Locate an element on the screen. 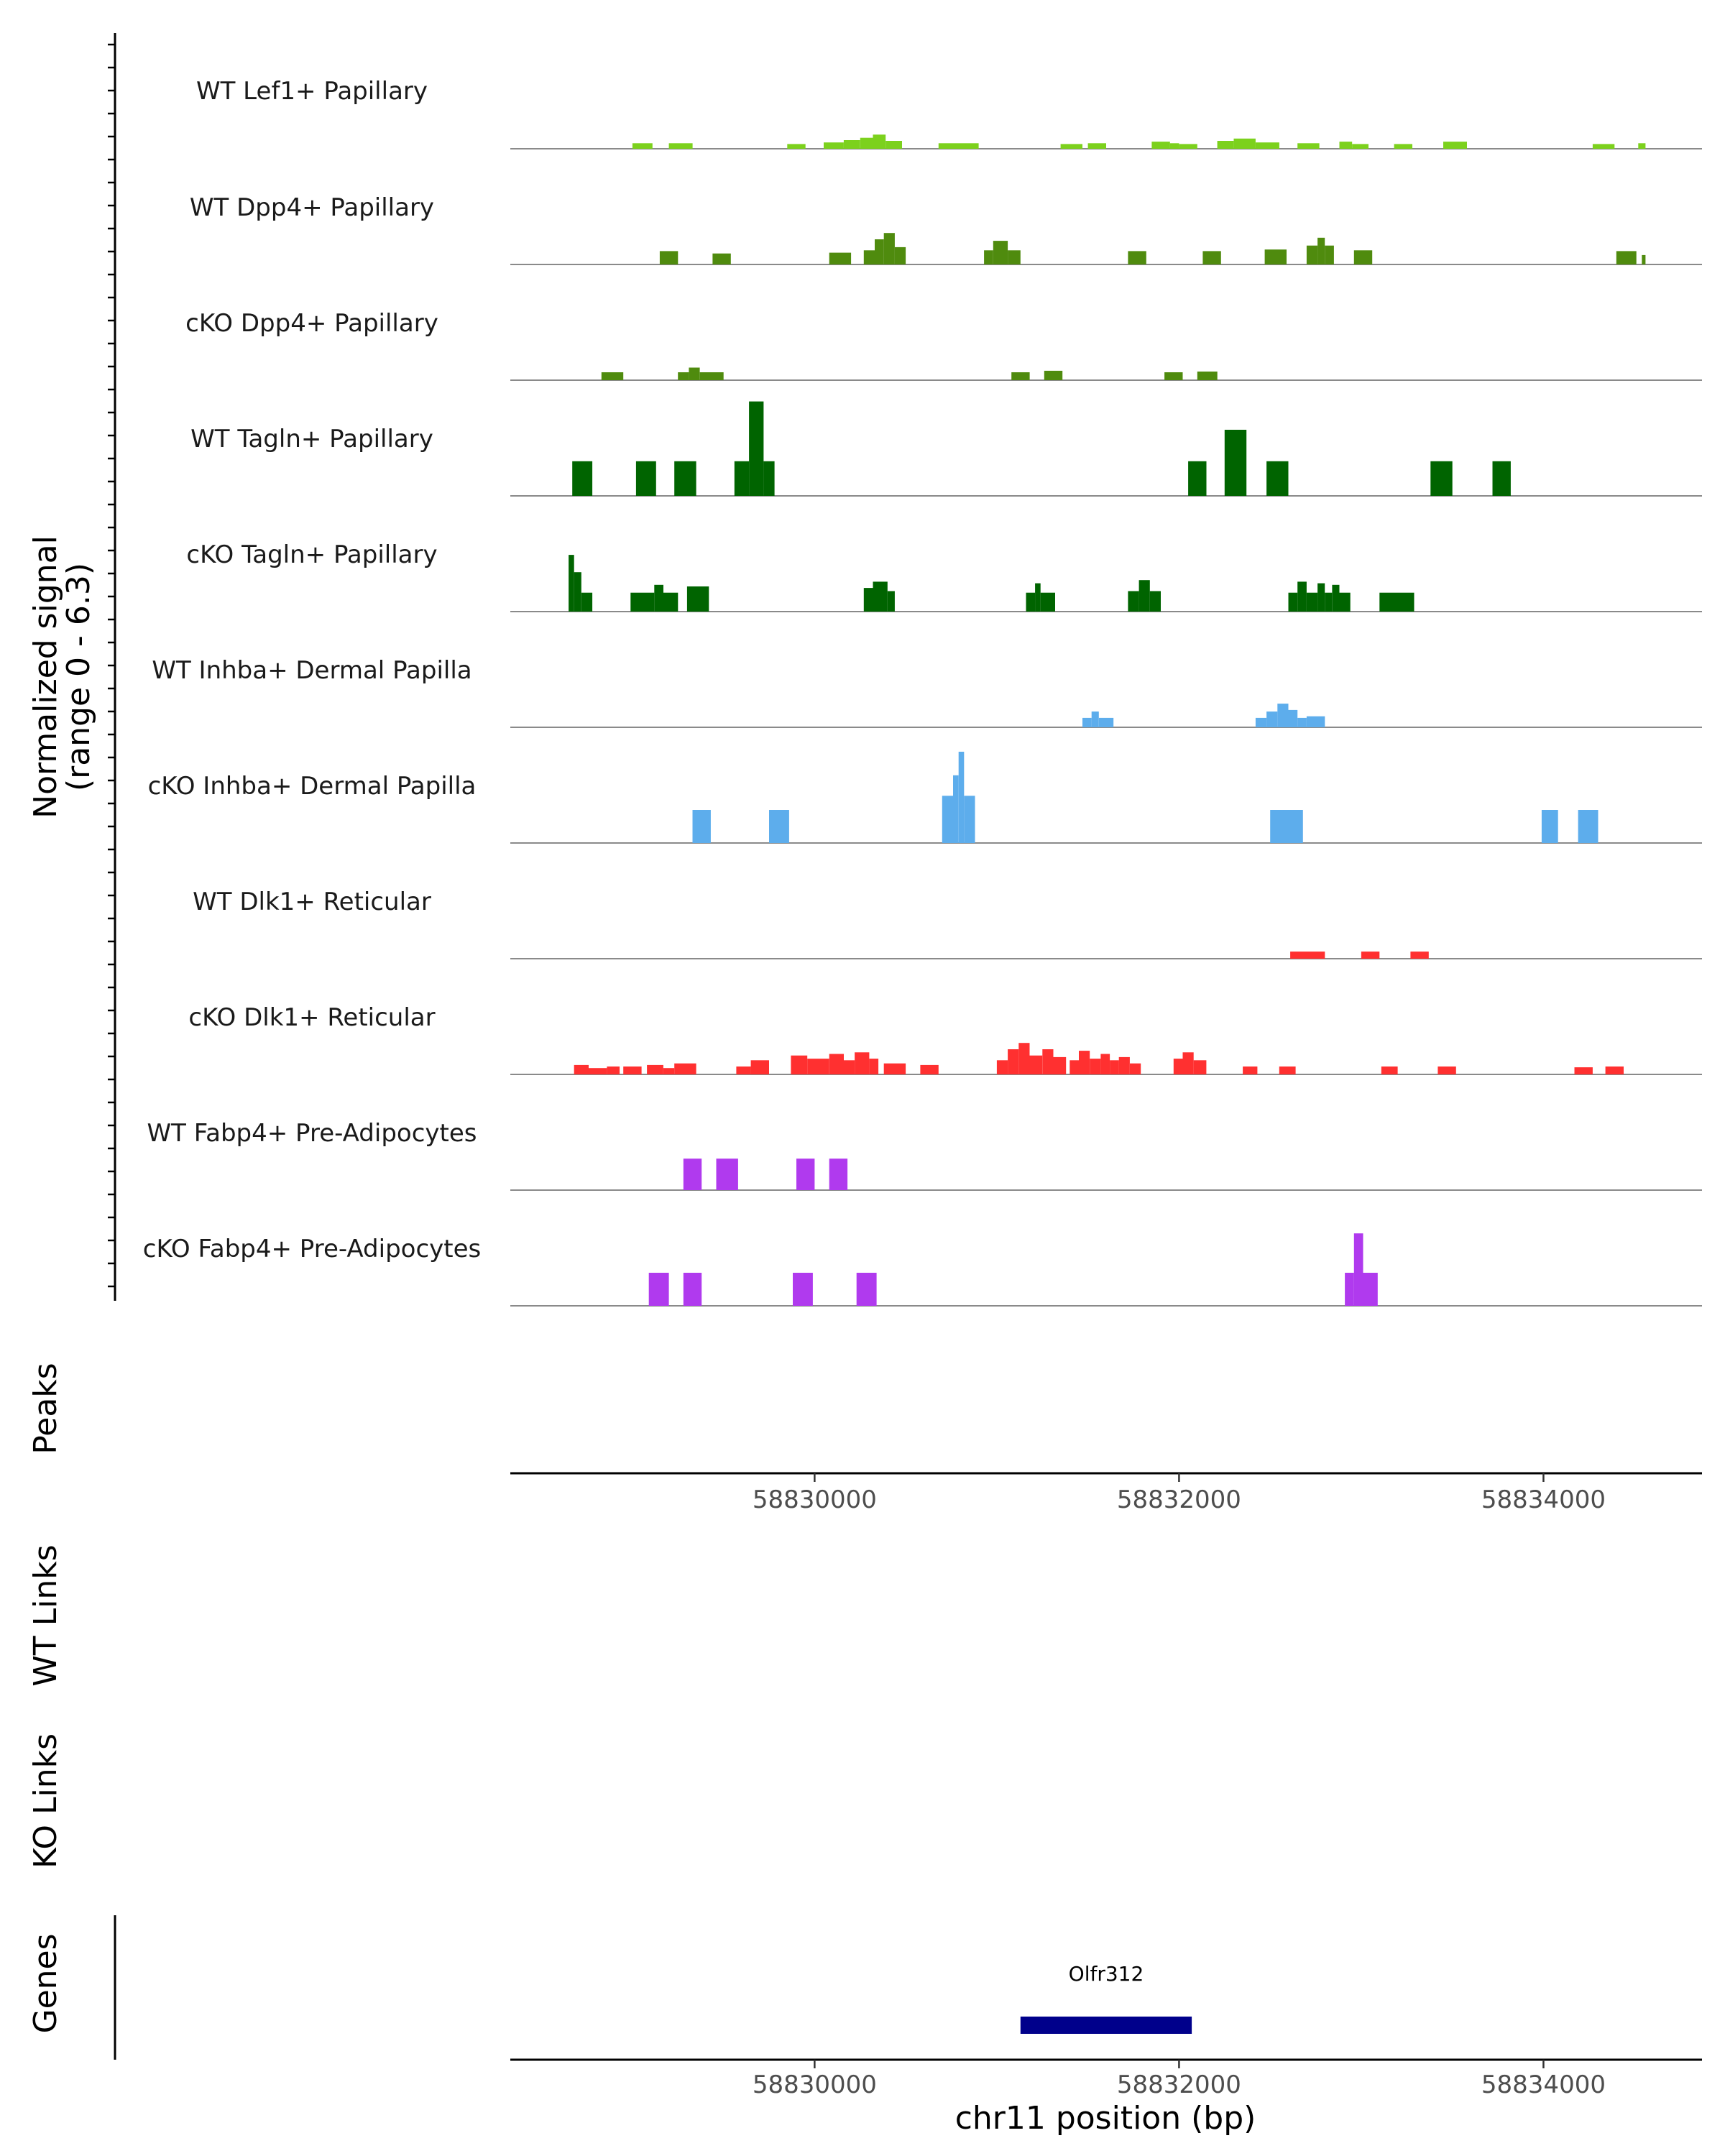  track-label: cKO Inhba+ Dermal Papilla is located at coordinates (312, 787).